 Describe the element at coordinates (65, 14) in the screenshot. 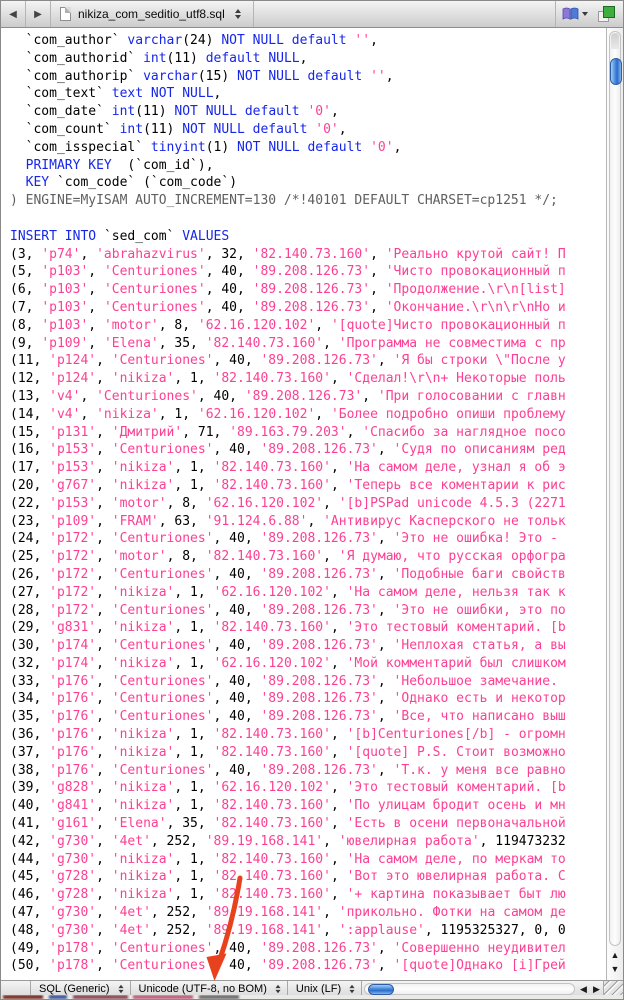

I see `document-icon` at that location.